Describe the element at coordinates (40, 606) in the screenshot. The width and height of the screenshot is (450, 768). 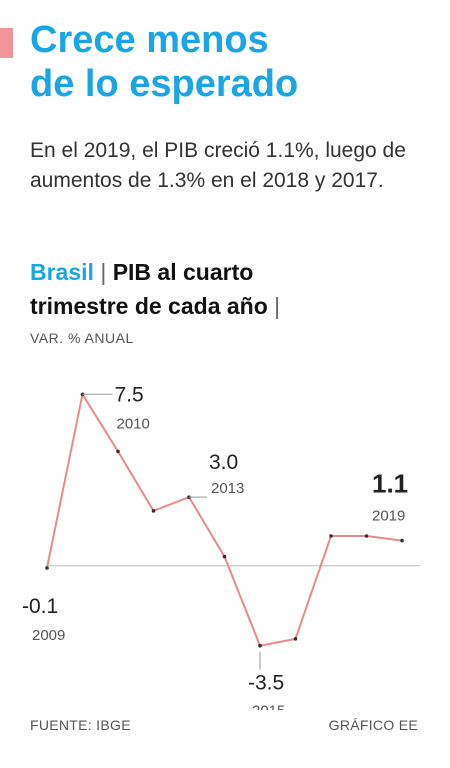
I see `data-label-2009: -0.1` at that location.